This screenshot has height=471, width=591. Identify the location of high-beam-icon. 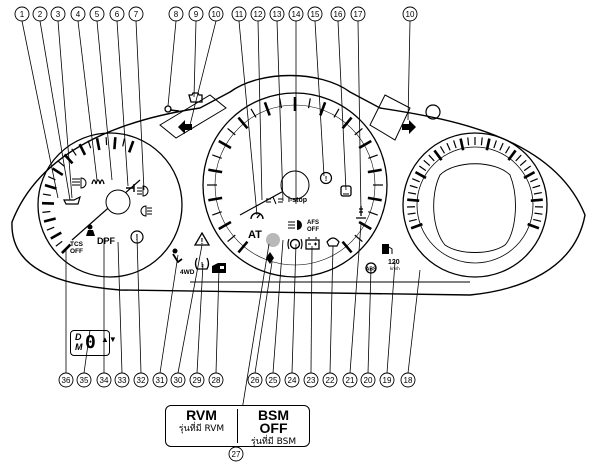
(295, 225).